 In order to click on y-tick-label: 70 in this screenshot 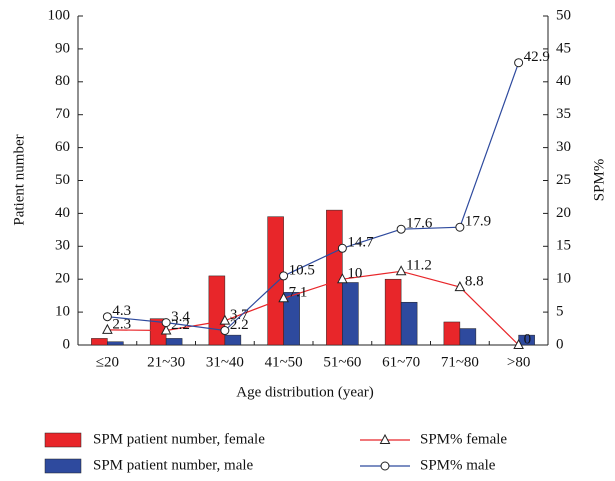, I will do `click(62, 114)`.